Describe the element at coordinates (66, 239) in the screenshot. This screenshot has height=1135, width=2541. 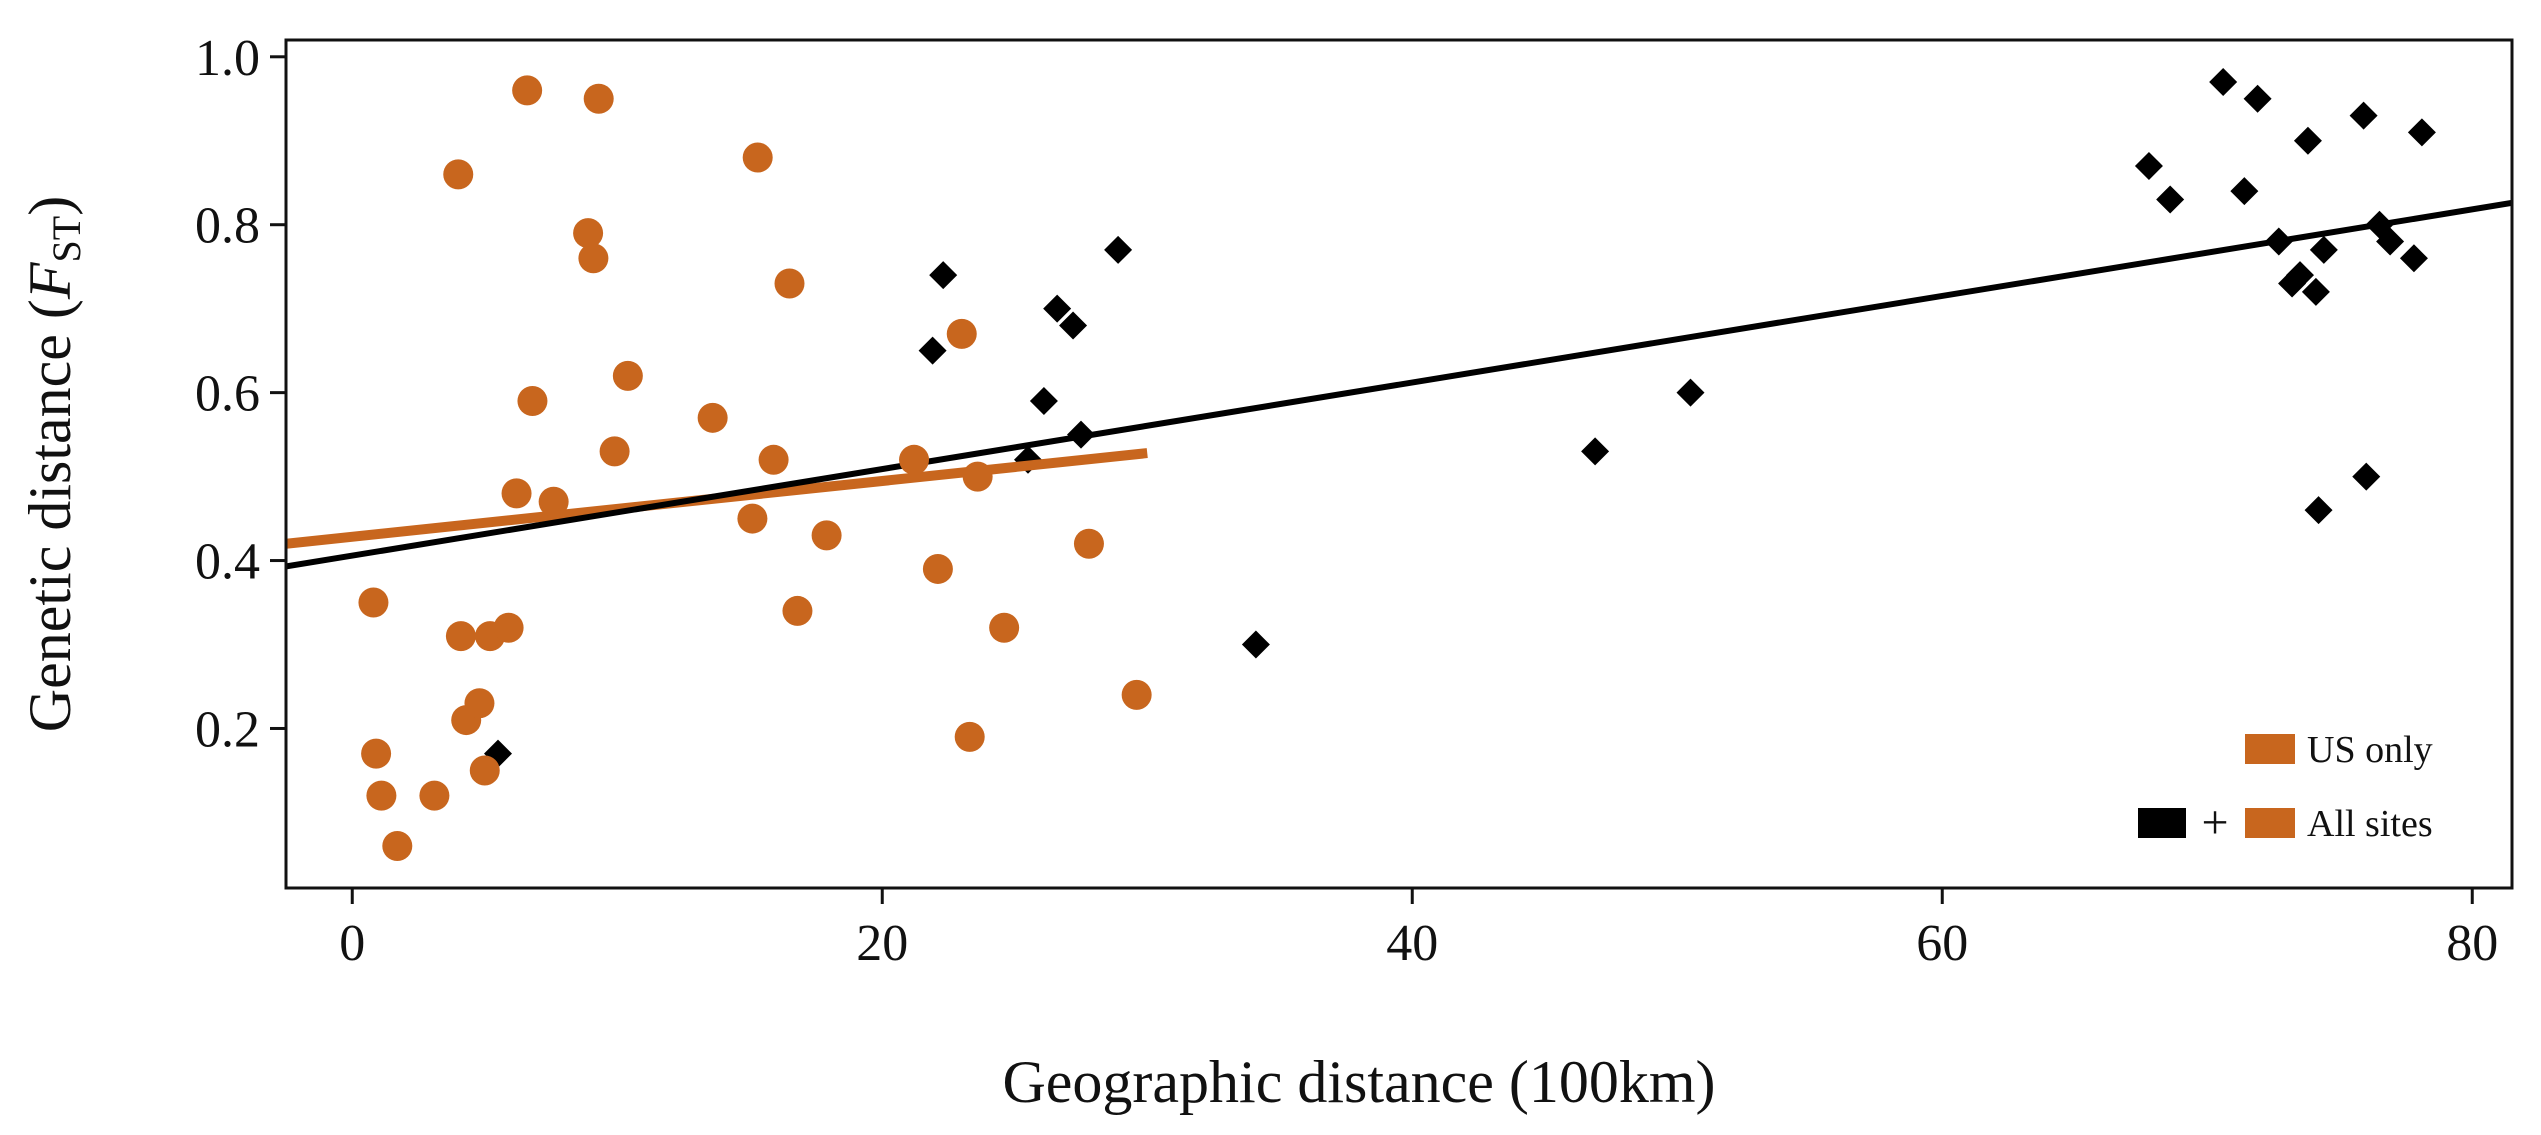
I see `y-axis-title-subscript: ST` at that location.